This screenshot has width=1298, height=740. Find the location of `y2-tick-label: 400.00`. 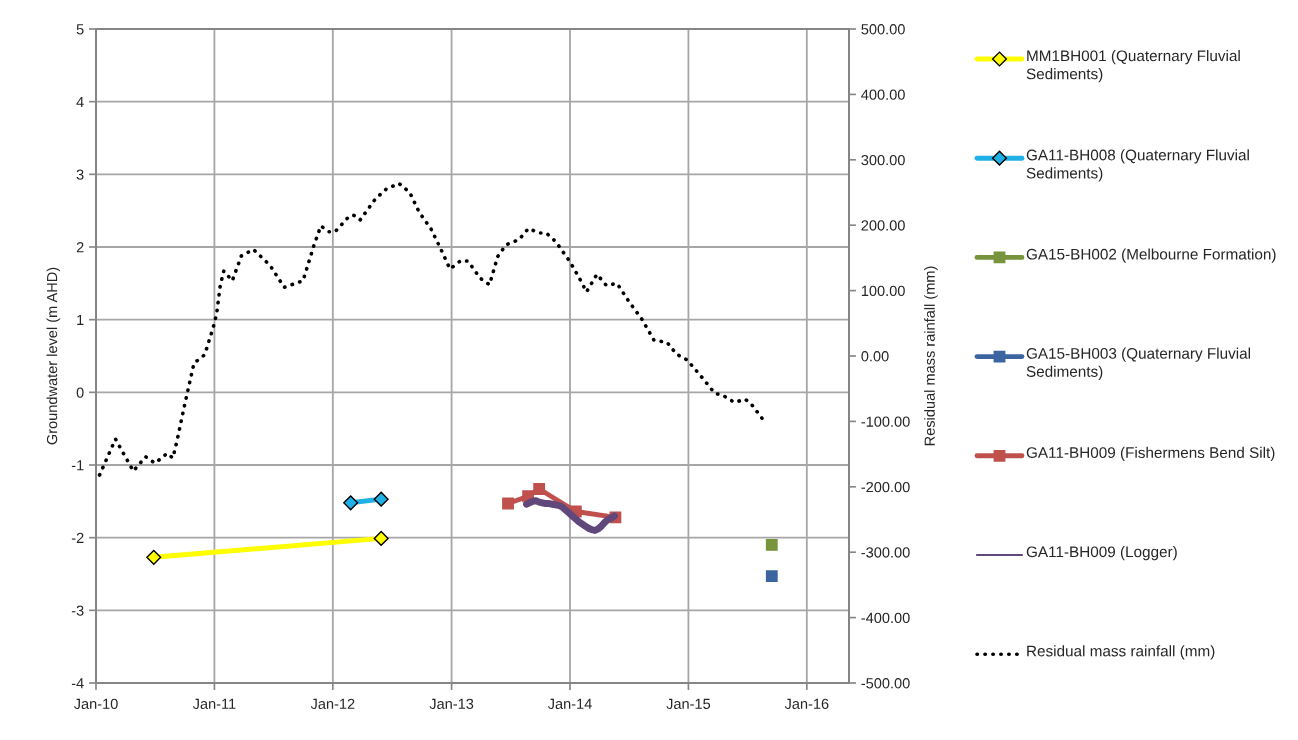

y2-tick-label: 400.00 is located at coordinates (883, 94).